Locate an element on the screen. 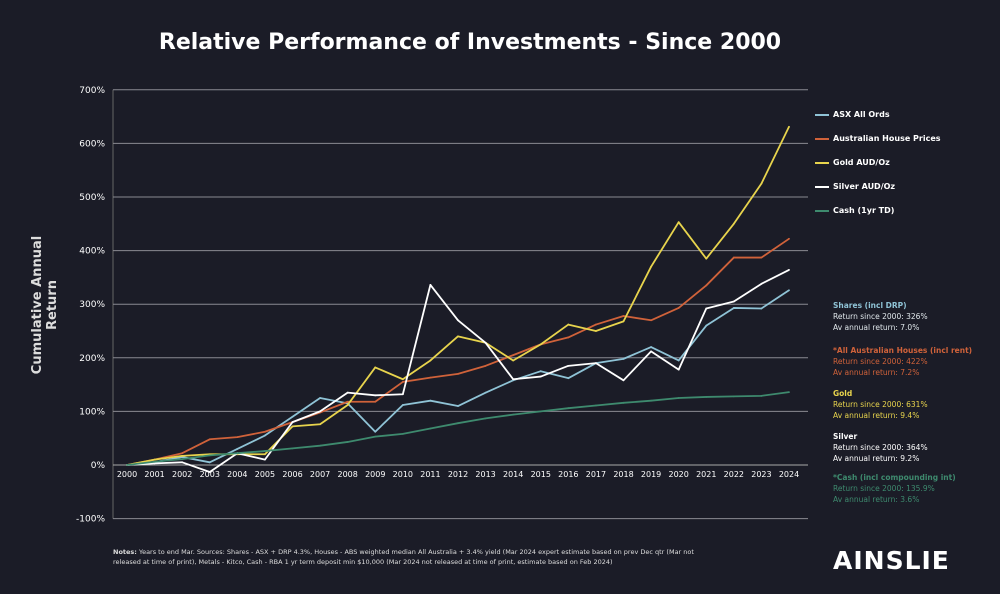  x-tick-label: 2013 is located at coordinates (485, 474).